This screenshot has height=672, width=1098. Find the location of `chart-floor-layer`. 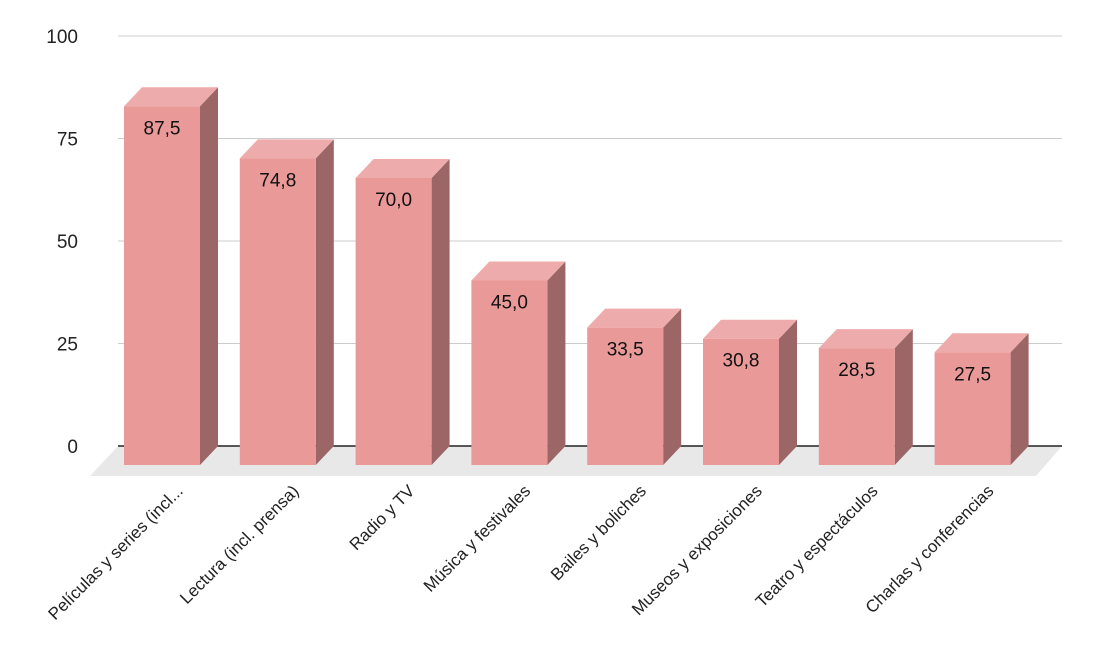

chart-floor-layer is located at coordinates (576, 461).